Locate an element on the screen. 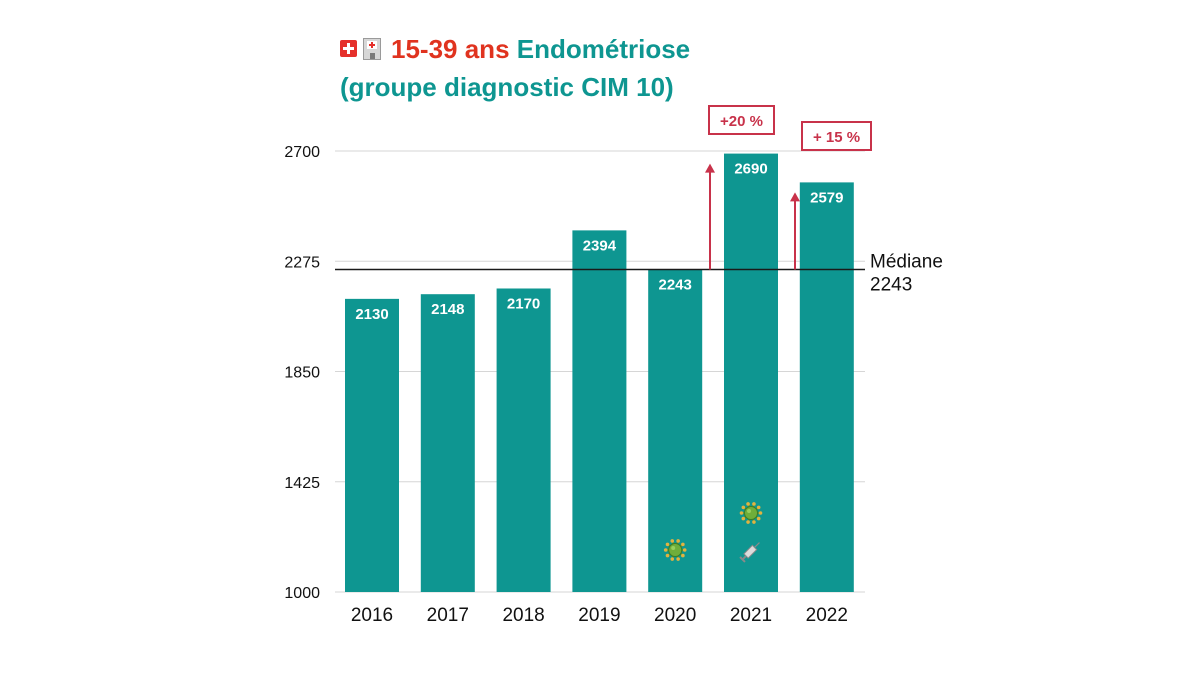  bar-value-label: 2170 is located at coordinates (523, 303).